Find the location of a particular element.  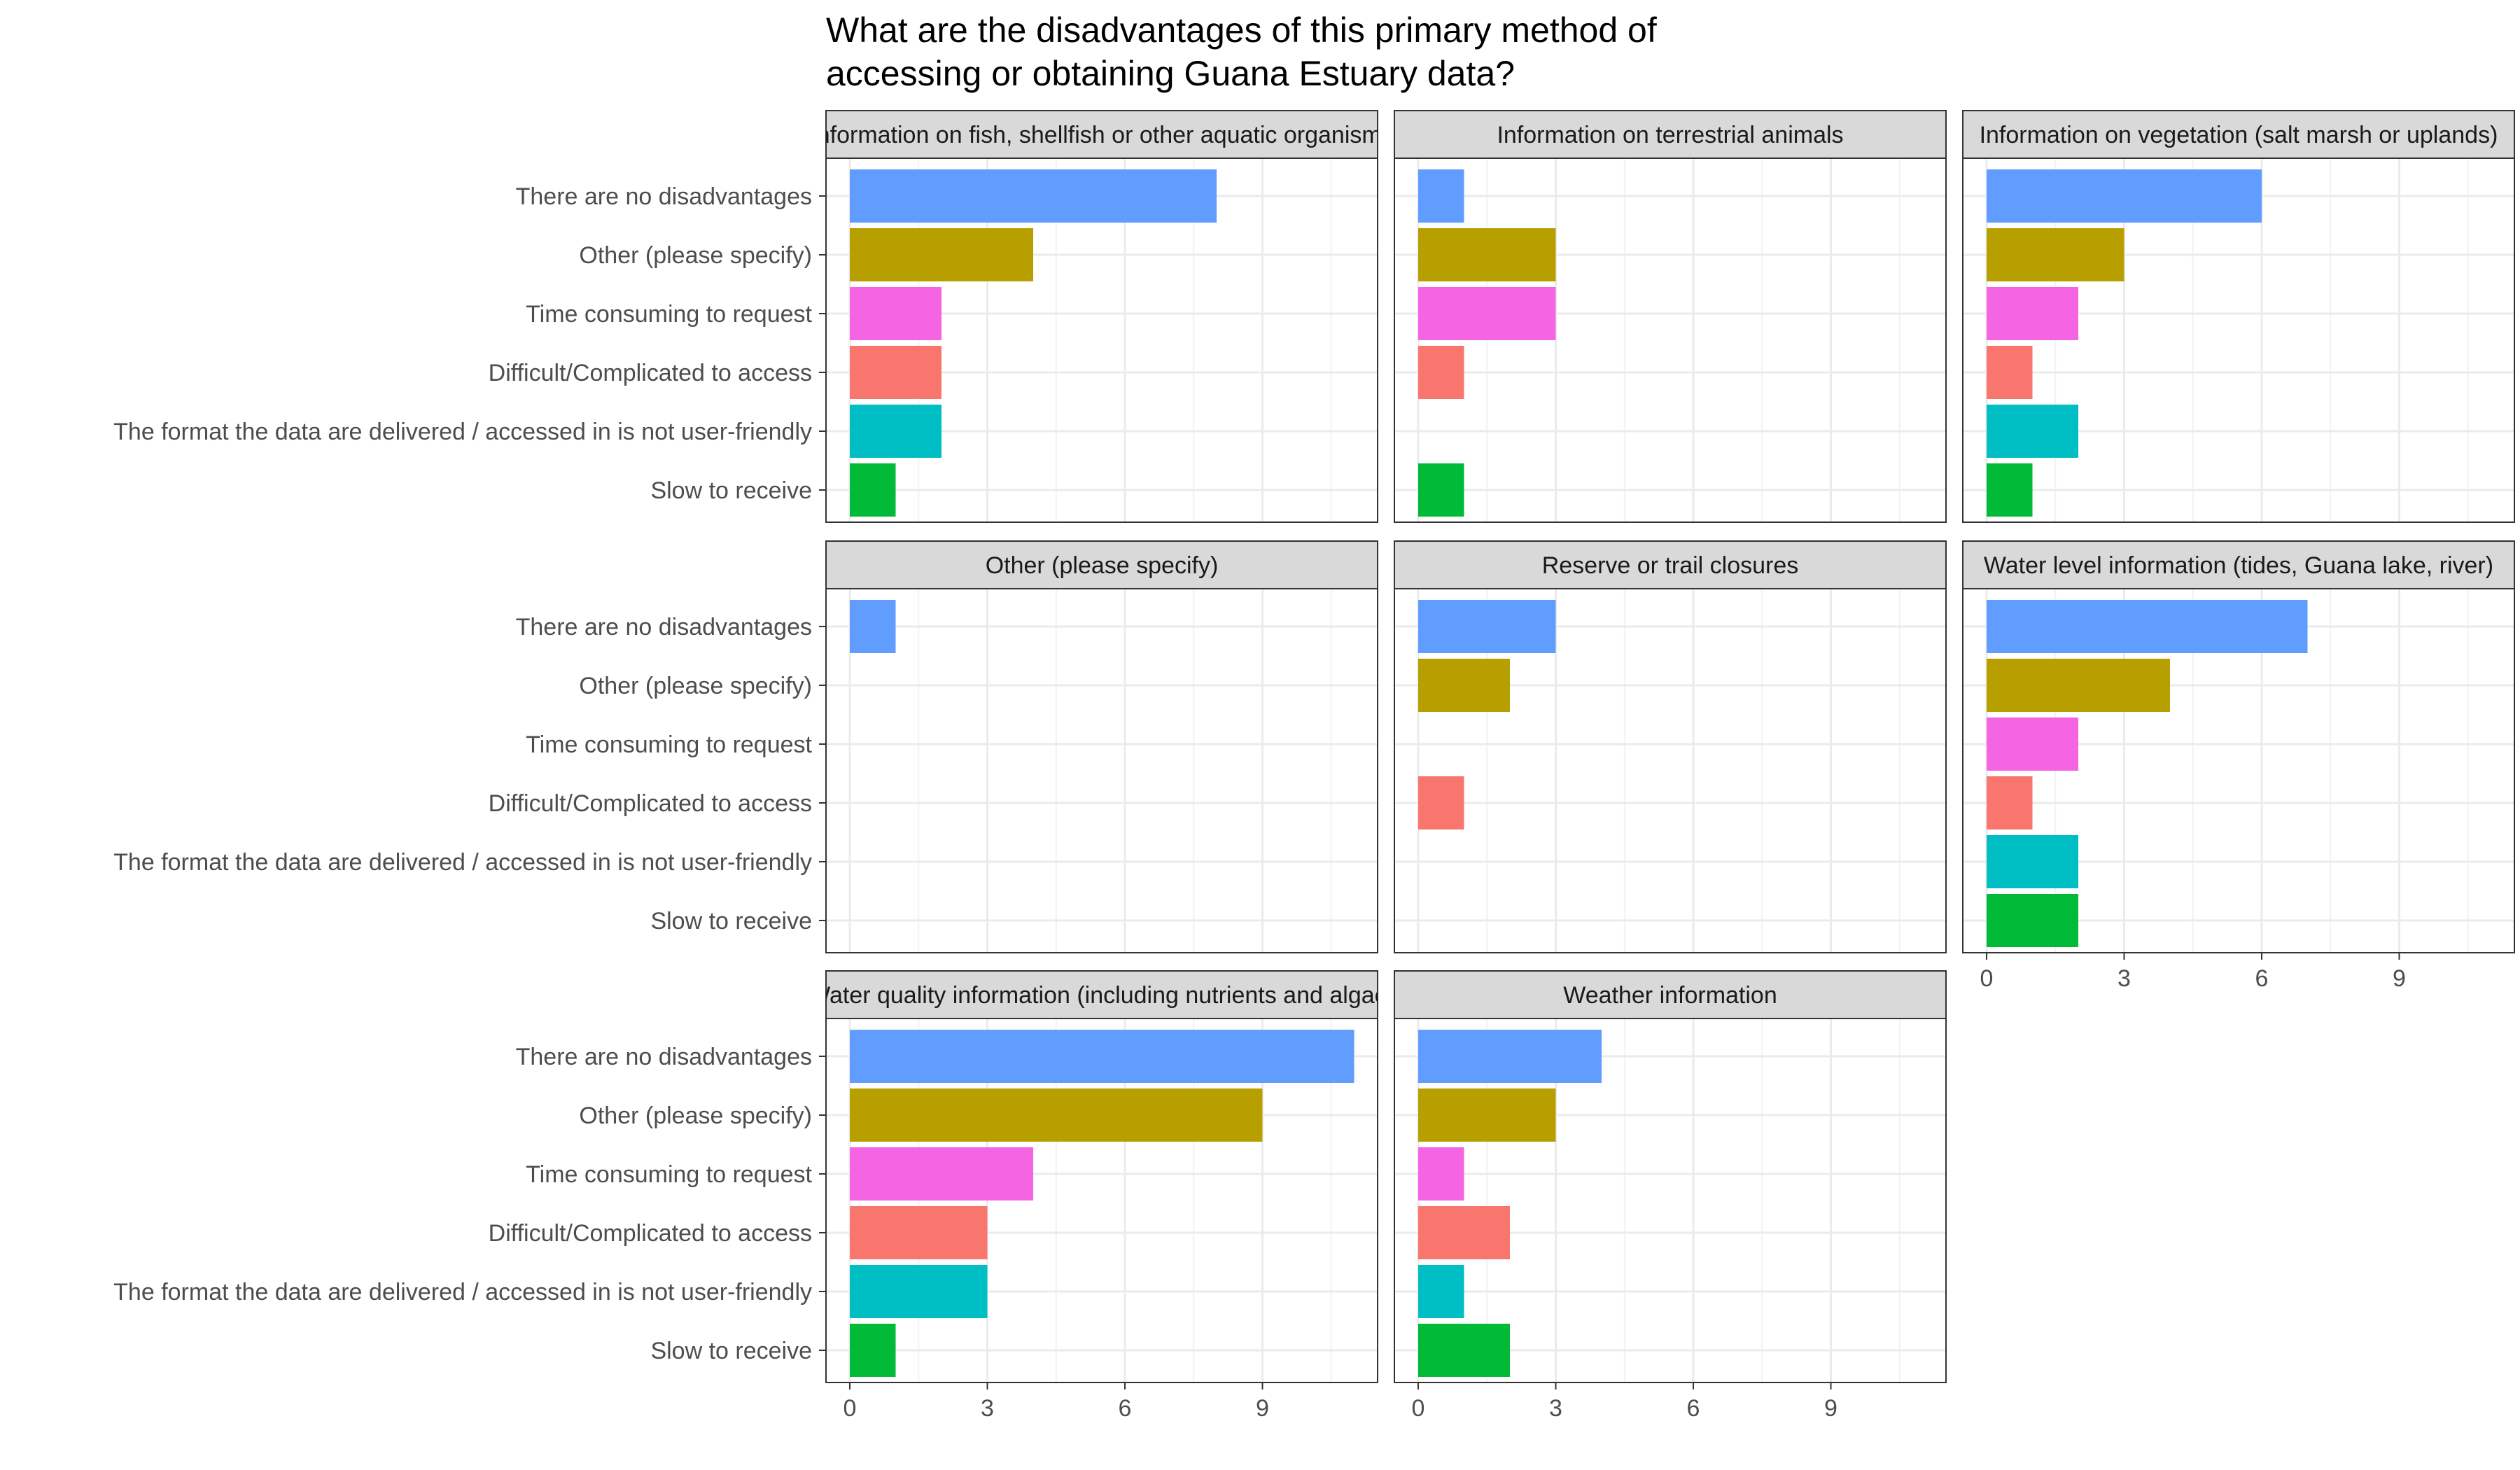

panel-plot-area is located at coordinates (1102, 771).